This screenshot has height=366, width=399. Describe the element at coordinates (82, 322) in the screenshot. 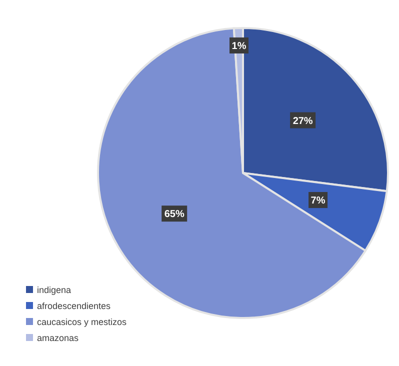

I see `legend-label: caucasicos y mestizos` at that location.